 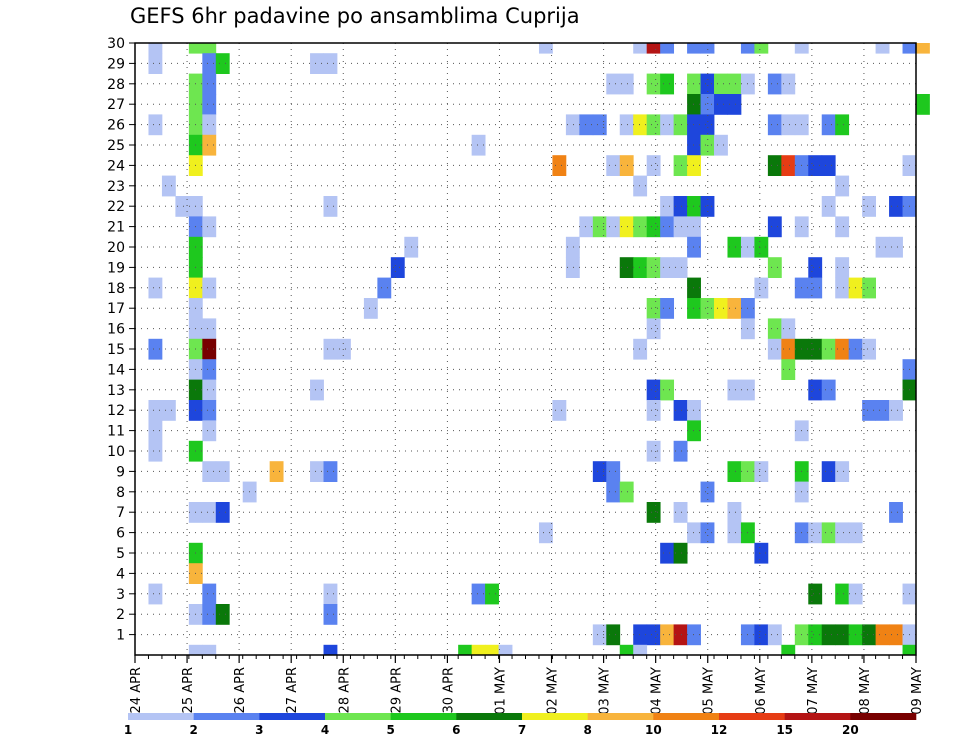 What do you see at coordinates (709, 691) in the screenshot?
I see `x-tick-label: 05 MAY` at bounding box center [709, 691].